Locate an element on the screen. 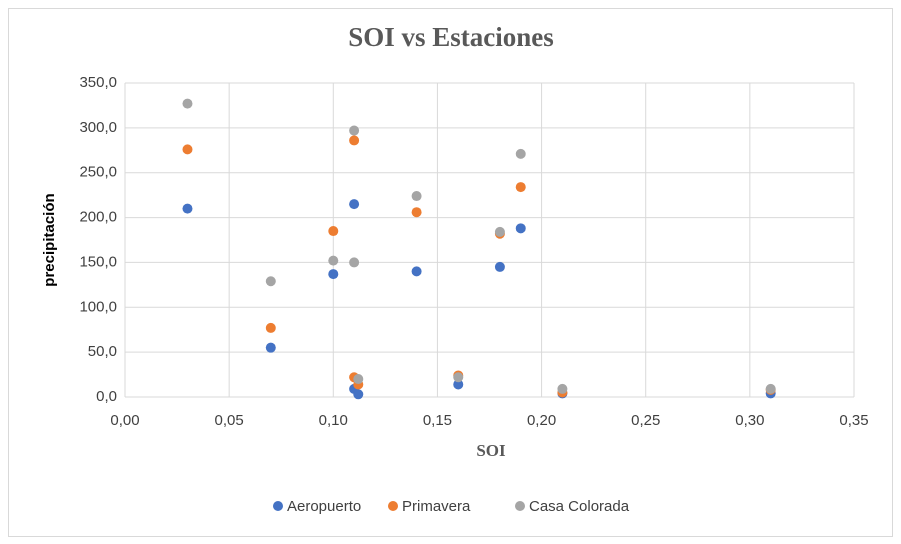 The height and width of the screenshot is (544, 901). y-tick-label: 300,0 is located at coordinates (98, 127).